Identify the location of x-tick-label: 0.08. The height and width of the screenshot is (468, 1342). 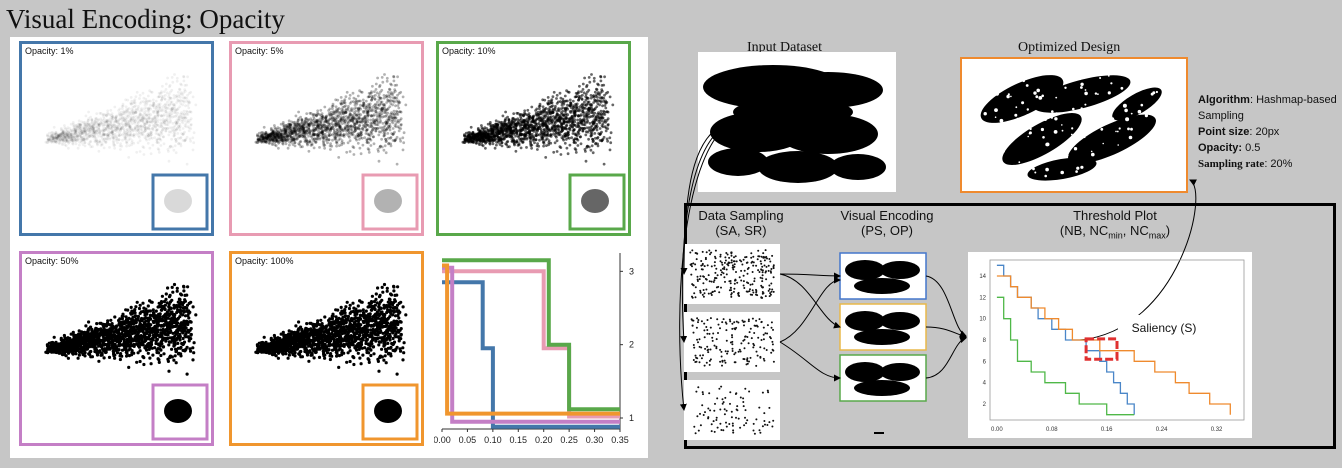
(1052, 430).